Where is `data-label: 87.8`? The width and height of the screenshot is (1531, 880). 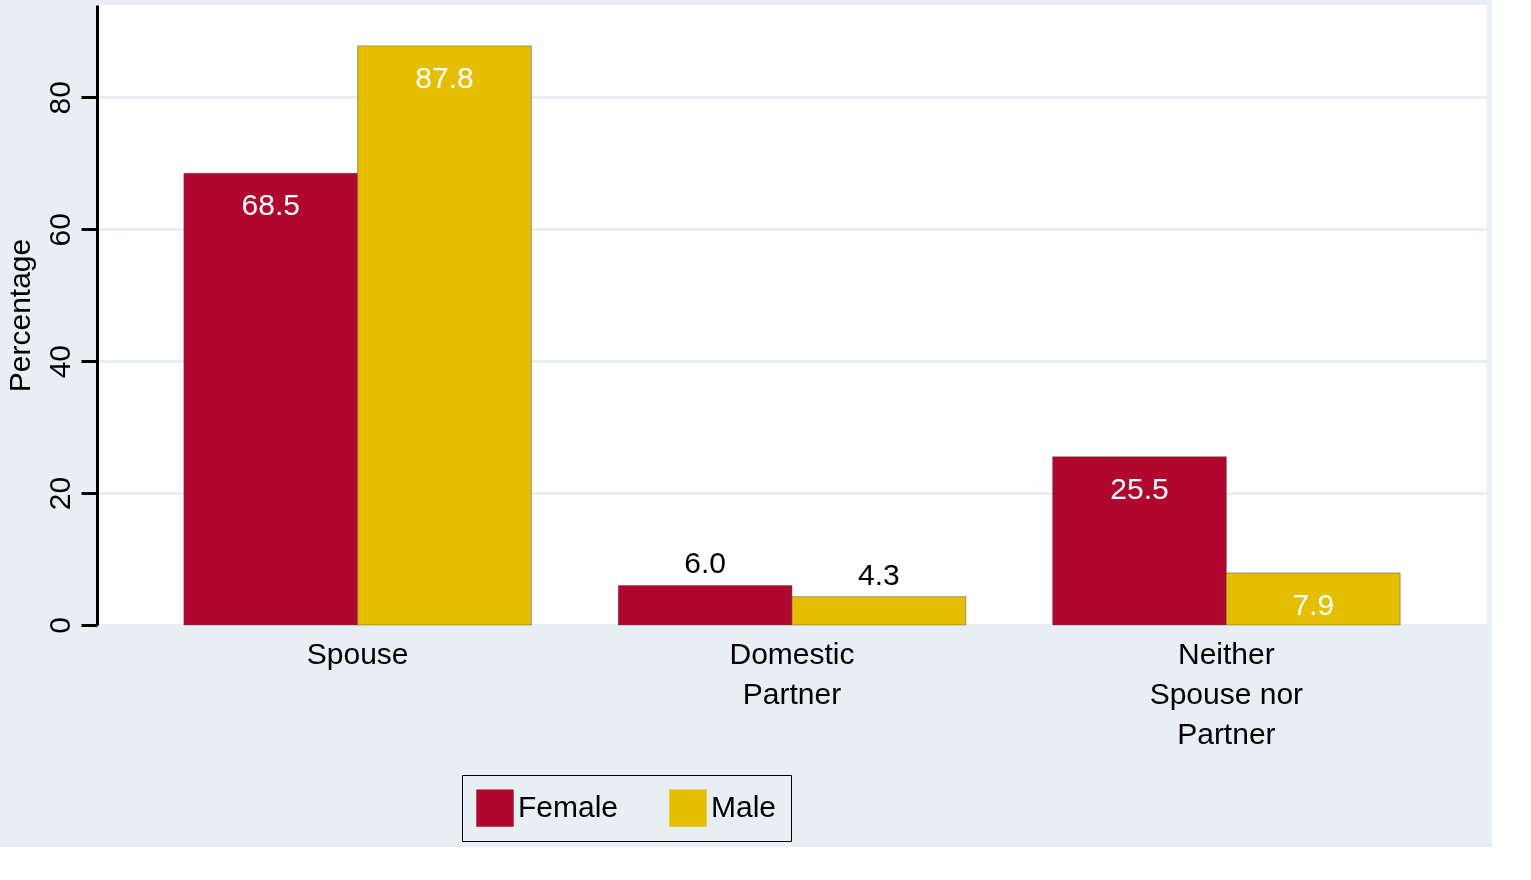 data-label: 87.8 is located at coordinates (444, 77).